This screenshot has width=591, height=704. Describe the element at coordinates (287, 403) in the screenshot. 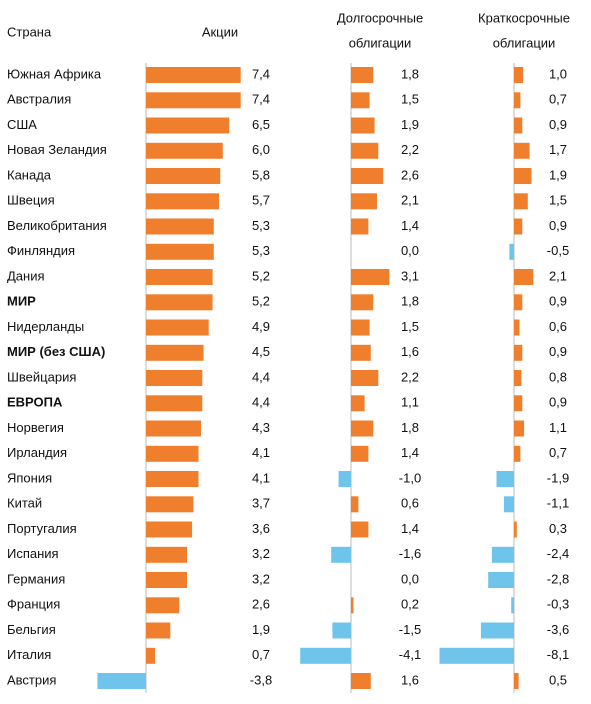

I see `table-row: ЕВРОПА 4,4 1,1 0,9` at that location.